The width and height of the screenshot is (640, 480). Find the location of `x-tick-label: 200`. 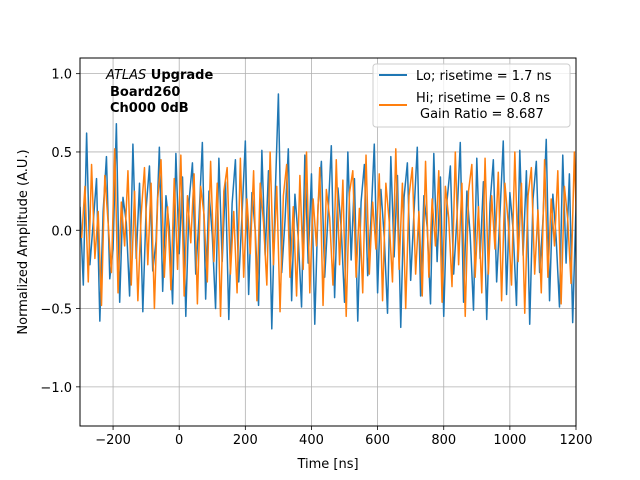

x-tick-label: 200 is located at coordinates (245, 440).